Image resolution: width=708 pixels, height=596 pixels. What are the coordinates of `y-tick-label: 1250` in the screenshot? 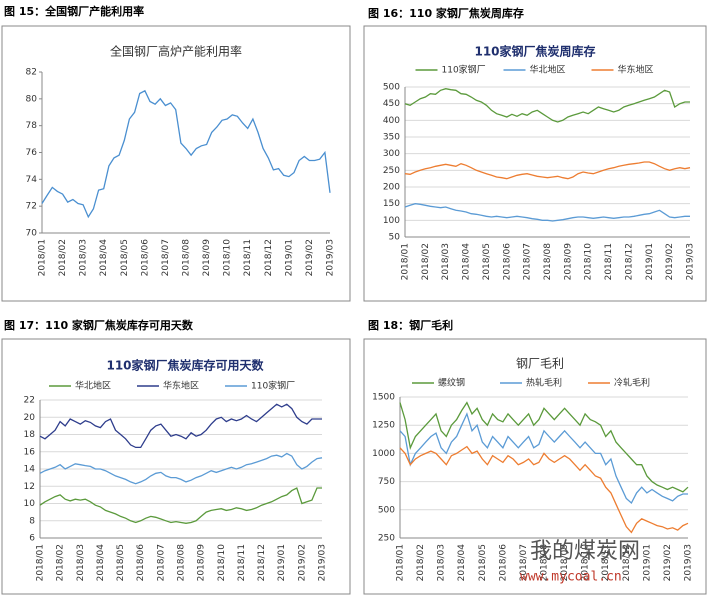 It's located at (383, 426).